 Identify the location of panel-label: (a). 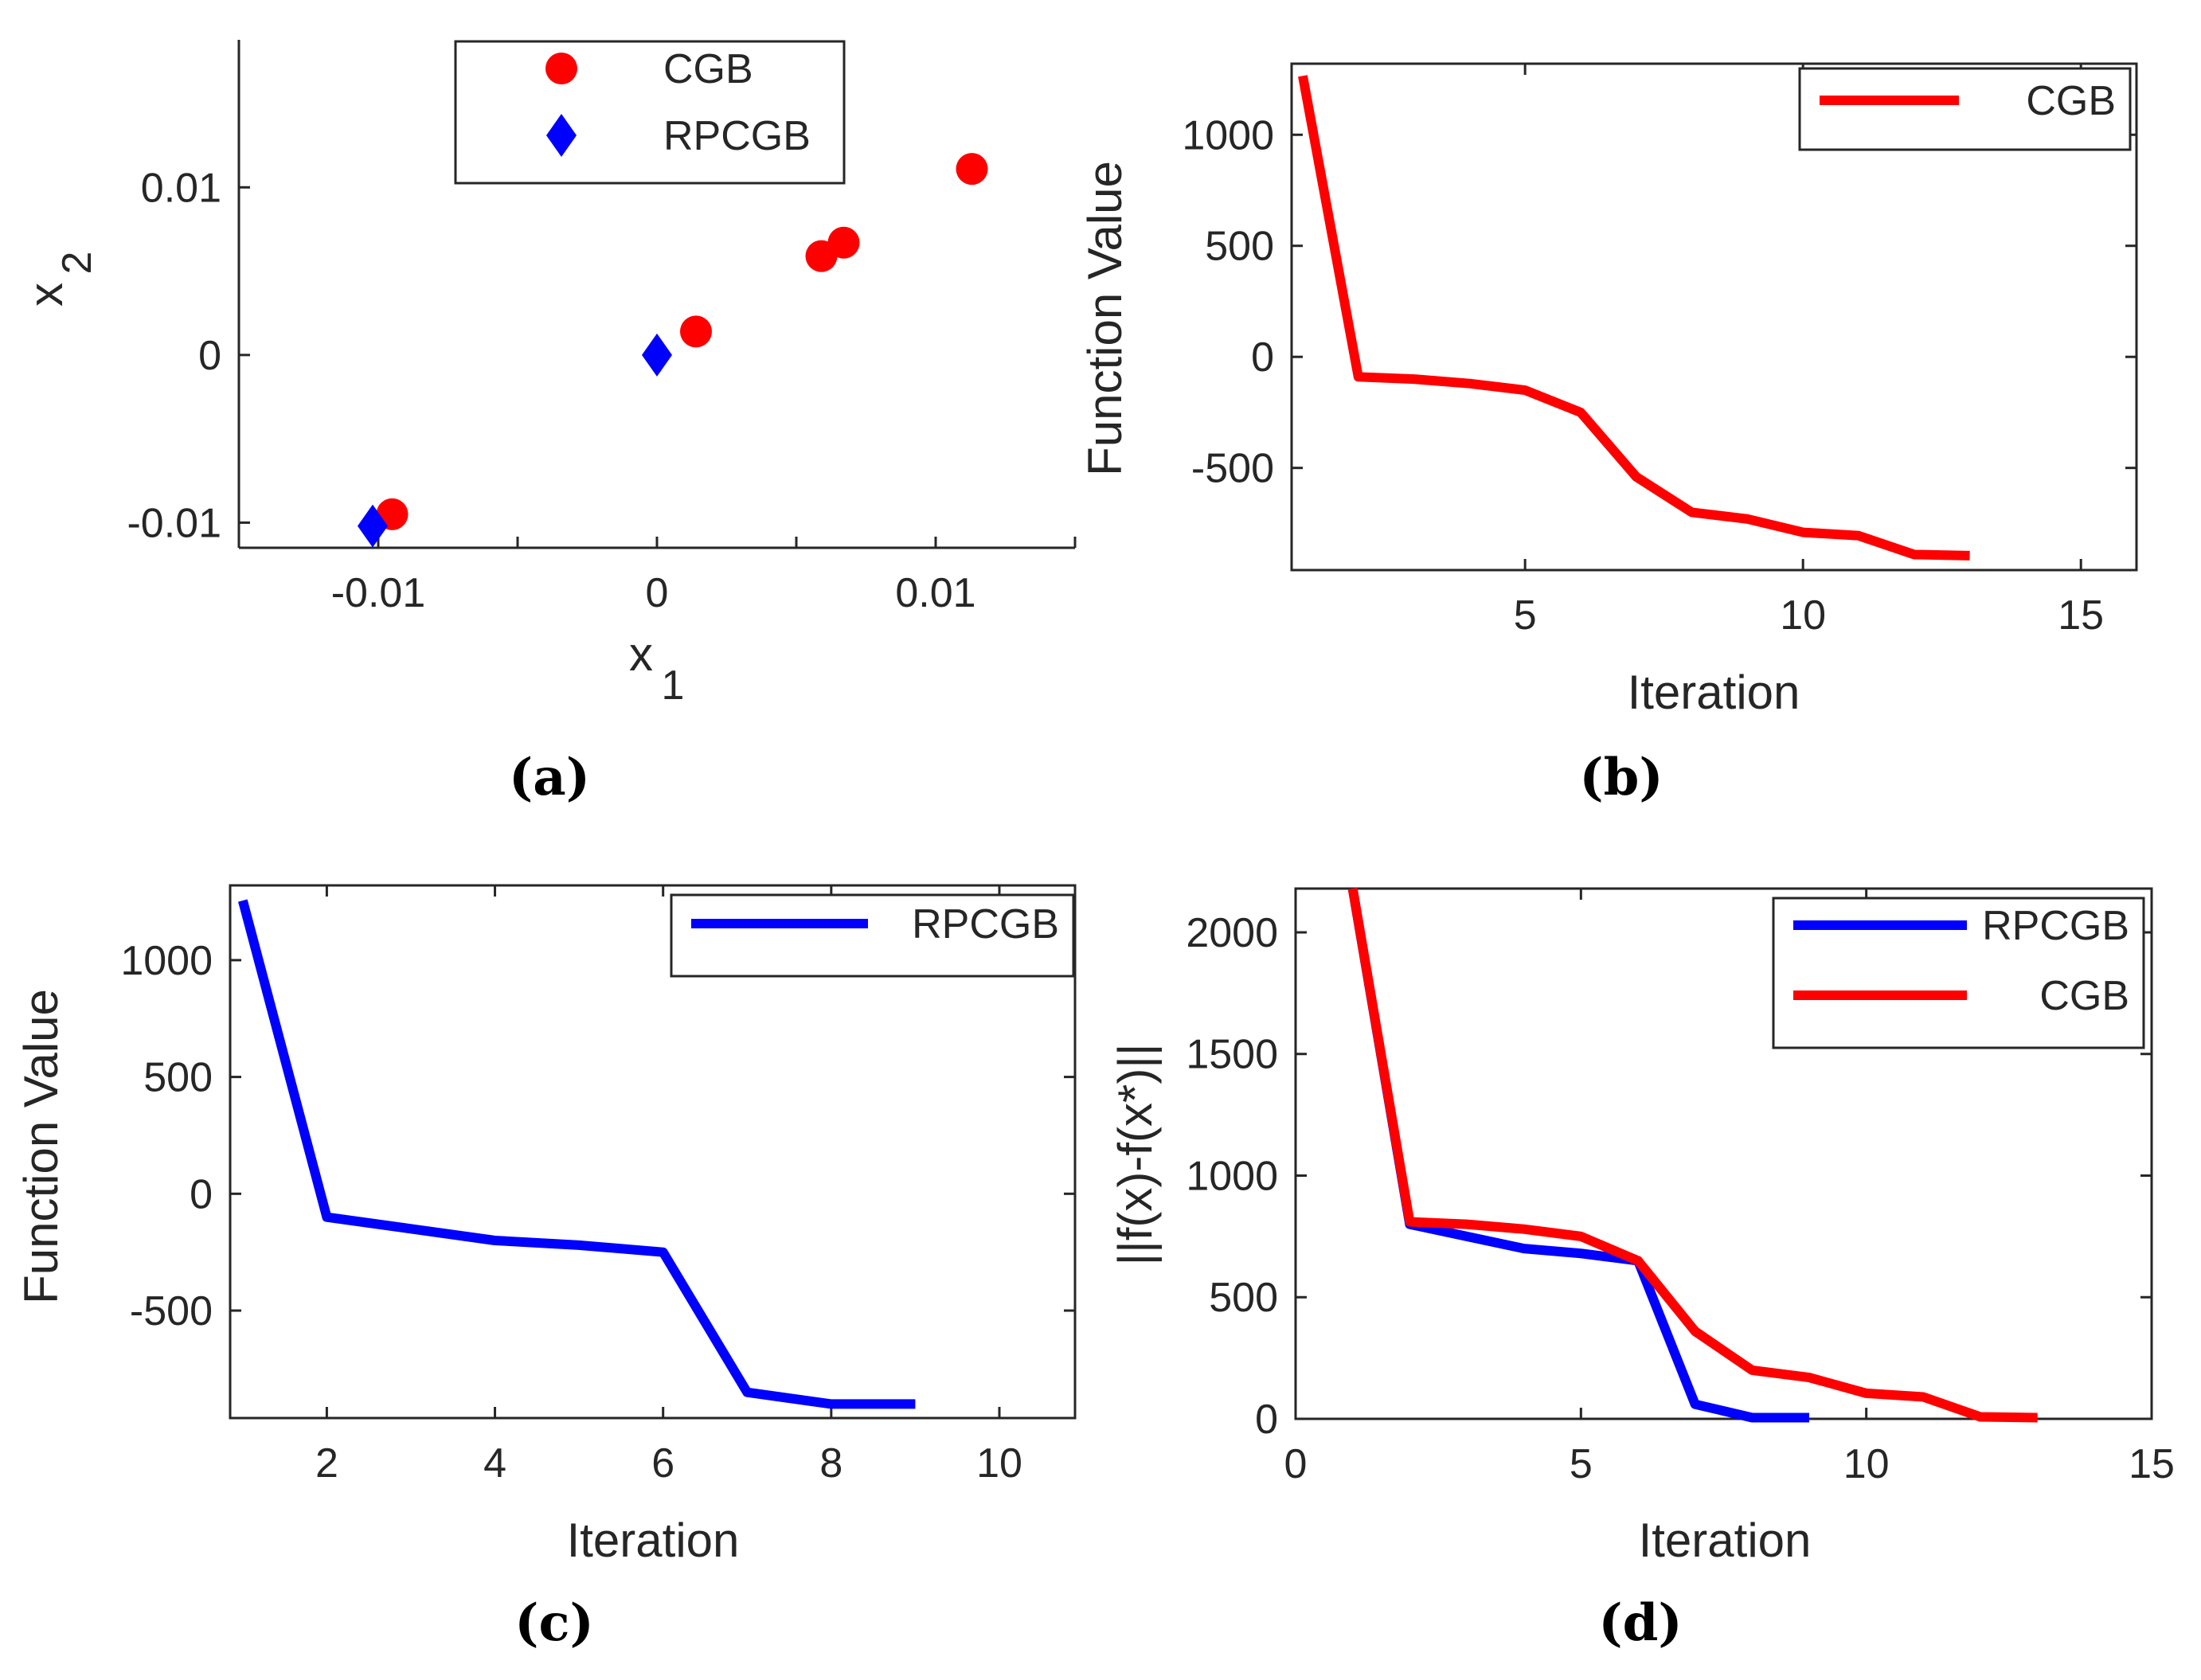
(549, 777).